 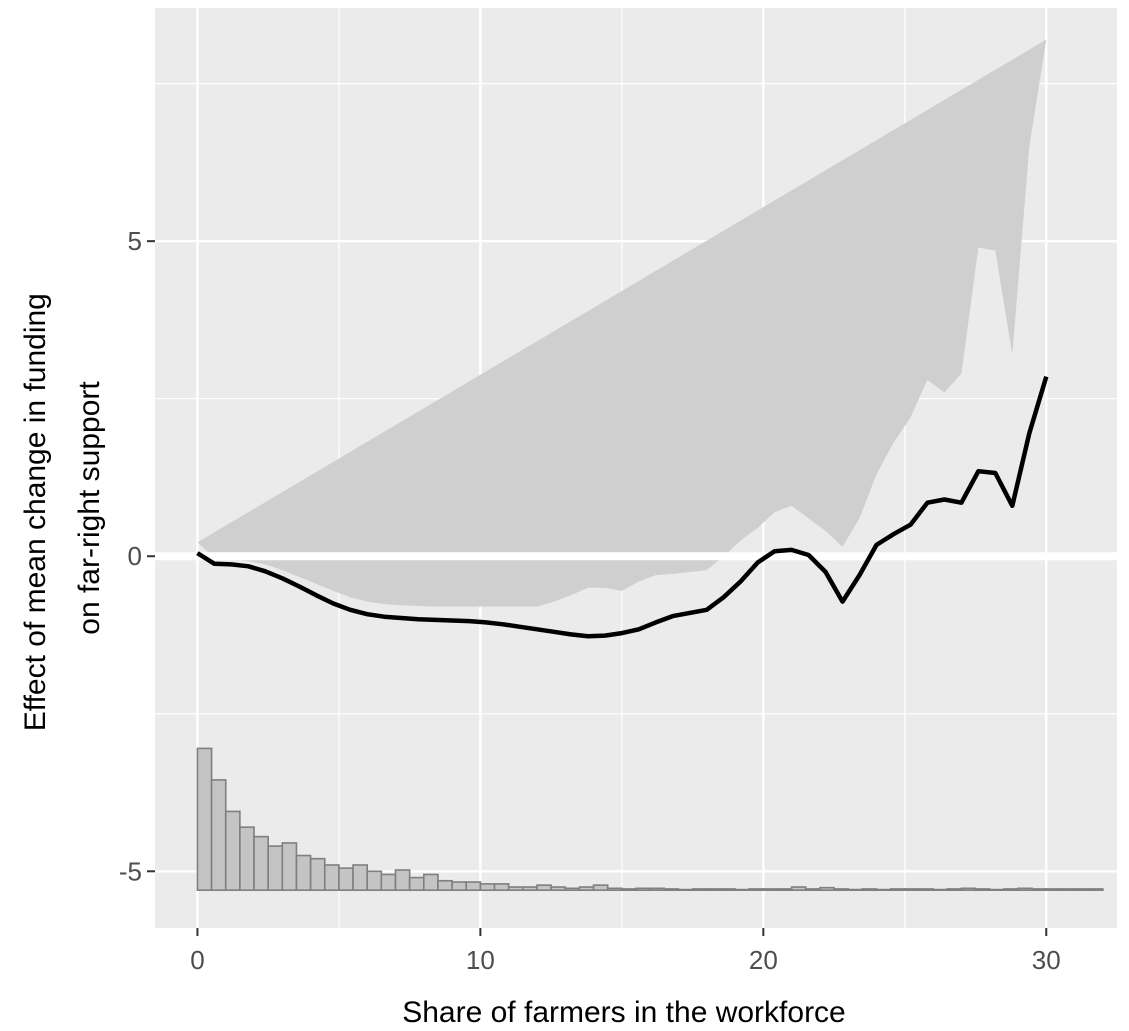 What do you see at coordinates (625, 951) in the screenshot?
I see `x-axis: 0 10 20 30` at bounding box center [625, 951].